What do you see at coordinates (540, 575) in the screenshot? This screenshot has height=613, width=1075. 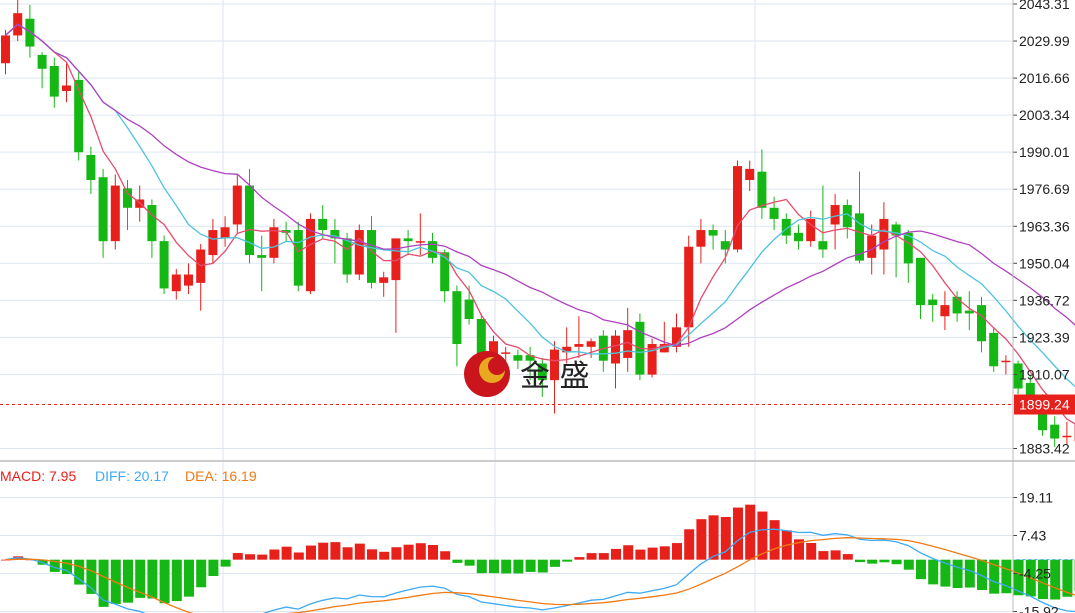 I see `dea-line` at bounding box center [540, 575].